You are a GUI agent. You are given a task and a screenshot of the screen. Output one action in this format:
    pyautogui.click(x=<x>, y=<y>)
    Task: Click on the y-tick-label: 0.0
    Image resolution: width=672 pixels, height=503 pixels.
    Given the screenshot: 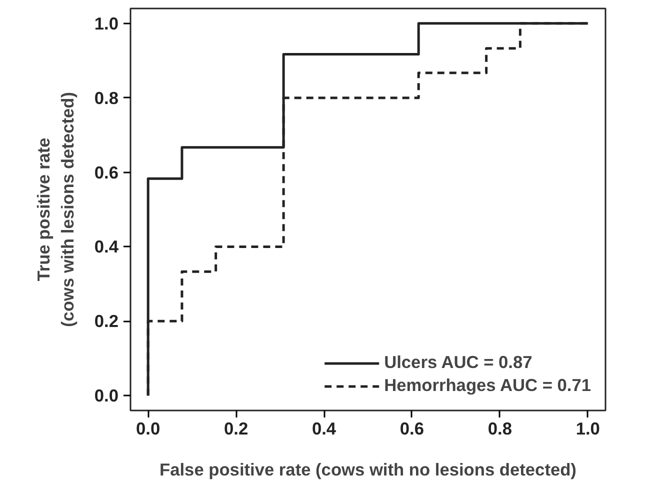 What is the action you would take?
    pyautogui.click(x=106, y=396)
    